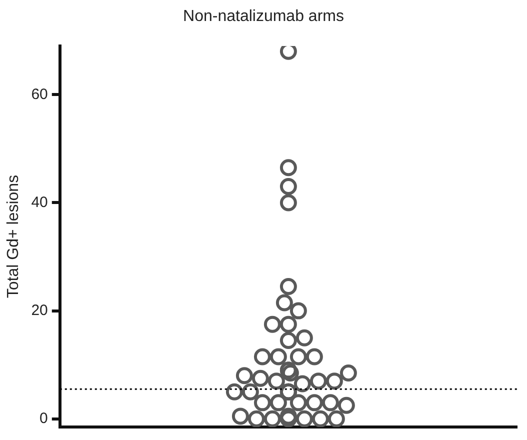 This screenshot has height=440, width=527. I want to click on y-axis-title: Total Gd+ lesions, so click(13, 236).